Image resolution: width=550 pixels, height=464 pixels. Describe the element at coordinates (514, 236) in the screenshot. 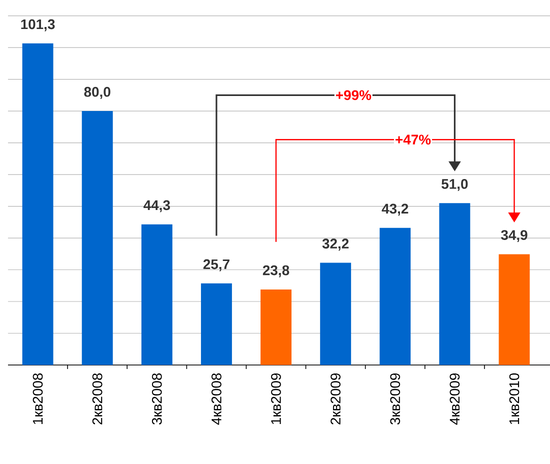

I see `data-label: 34,9` at that location.